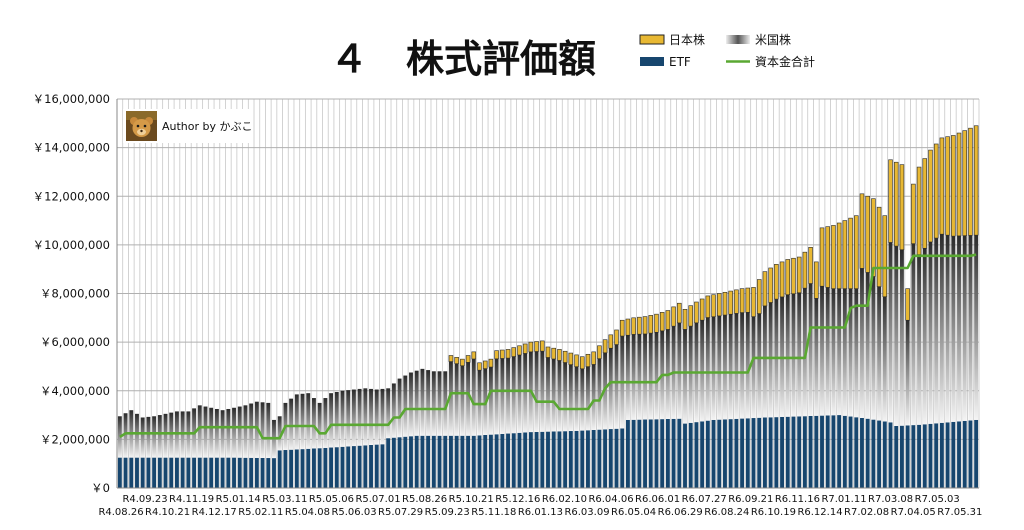 The image size is (1024, 530). Describe the element at coordinates (773, 512) in the screenshot. I see `x-tick-label: R6.10.19` at that location.